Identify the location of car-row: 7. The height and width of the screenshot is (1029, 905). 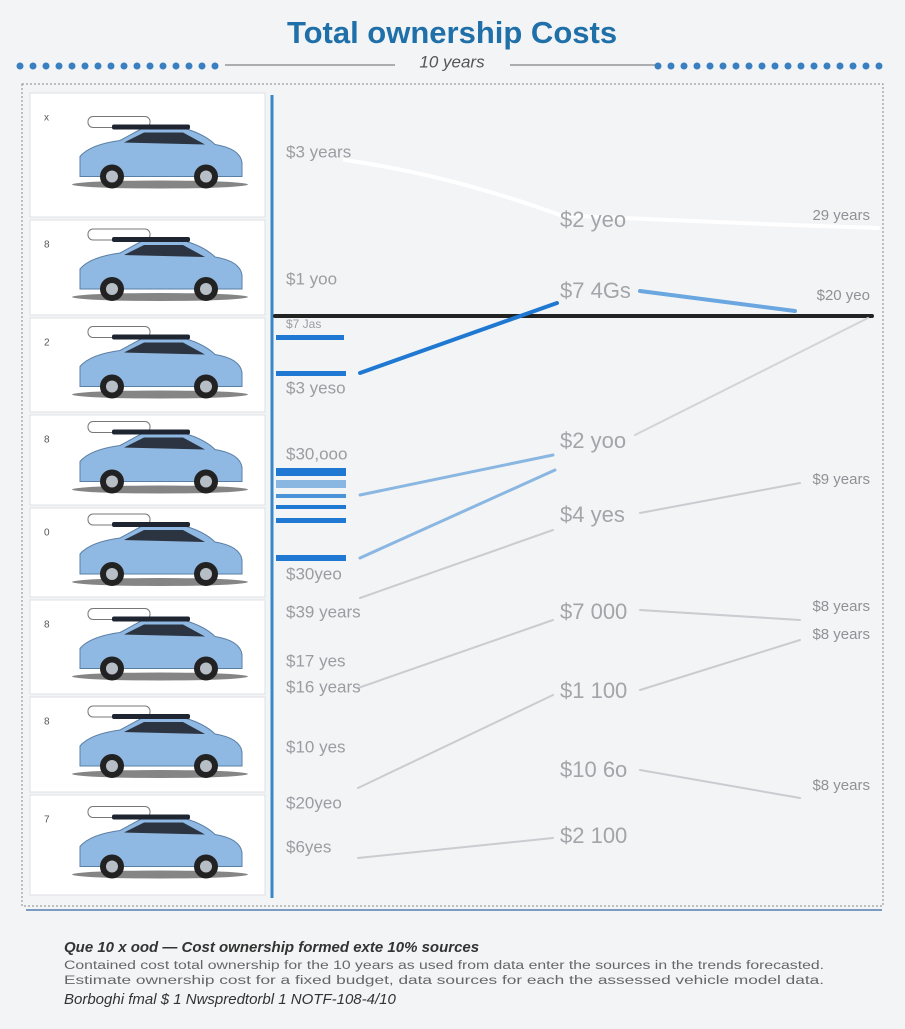
(147, 845).